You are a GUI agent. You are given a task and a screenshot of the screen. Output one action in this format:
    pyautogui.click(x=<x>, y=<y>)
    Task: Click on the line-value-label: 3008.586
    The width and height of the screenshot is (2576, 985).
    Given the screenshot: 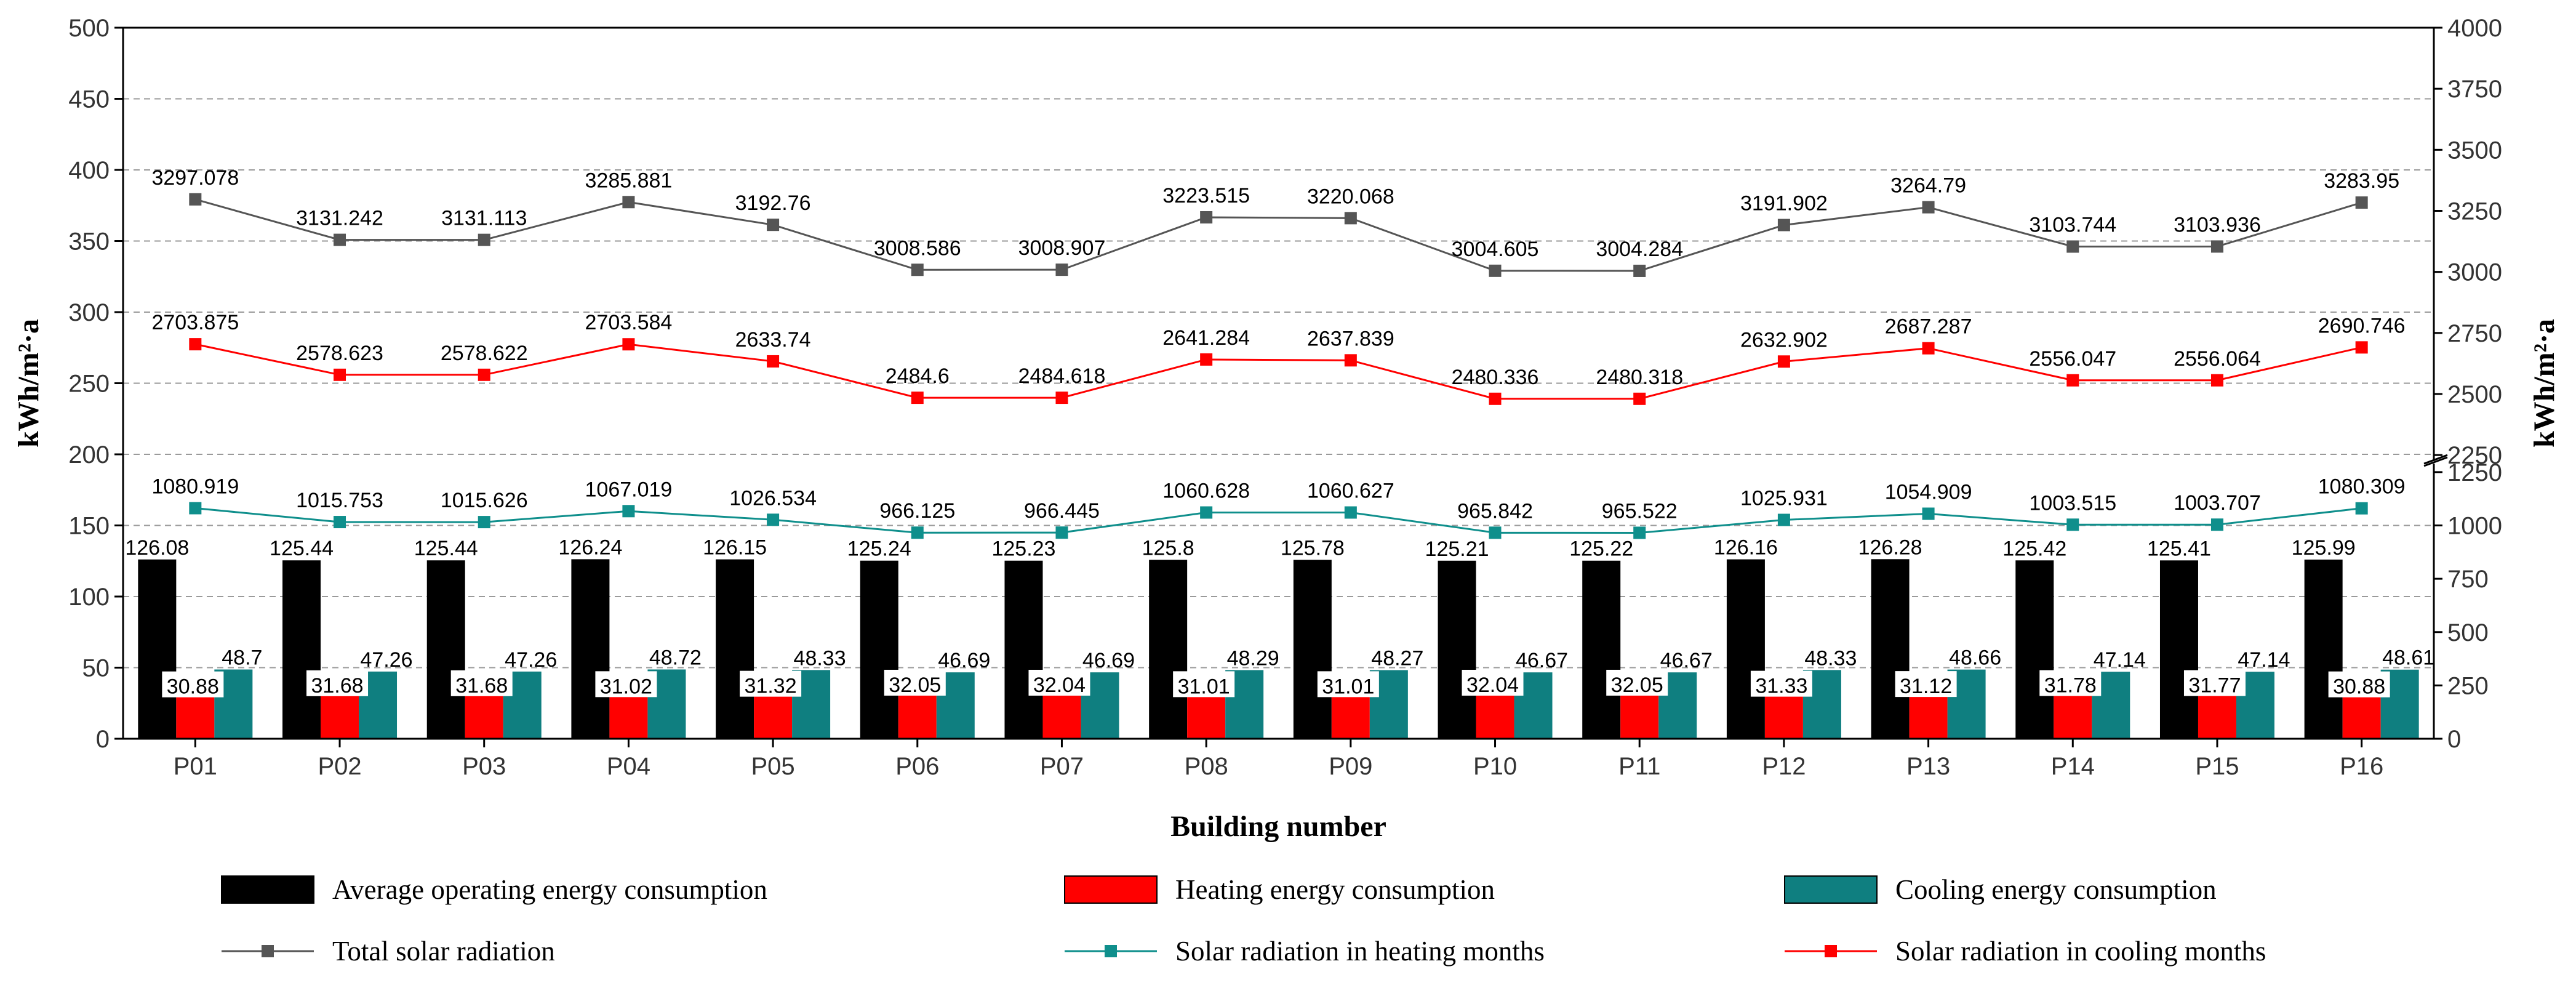 What is the action you would take?
    pyautogui.click(x=917, y=248)
    